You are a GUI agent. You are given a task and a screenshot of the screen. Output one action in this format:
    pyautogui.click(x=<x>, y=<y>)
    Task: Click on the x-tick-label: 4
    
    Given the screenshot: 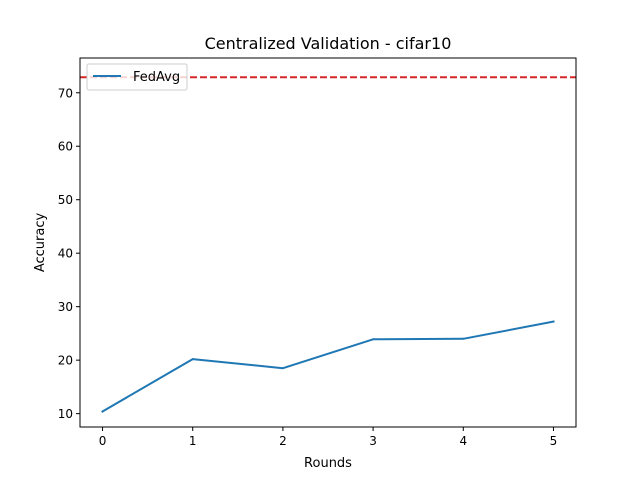 What is the action you would take?
    pyautogui.click(x=463, y=441)
    